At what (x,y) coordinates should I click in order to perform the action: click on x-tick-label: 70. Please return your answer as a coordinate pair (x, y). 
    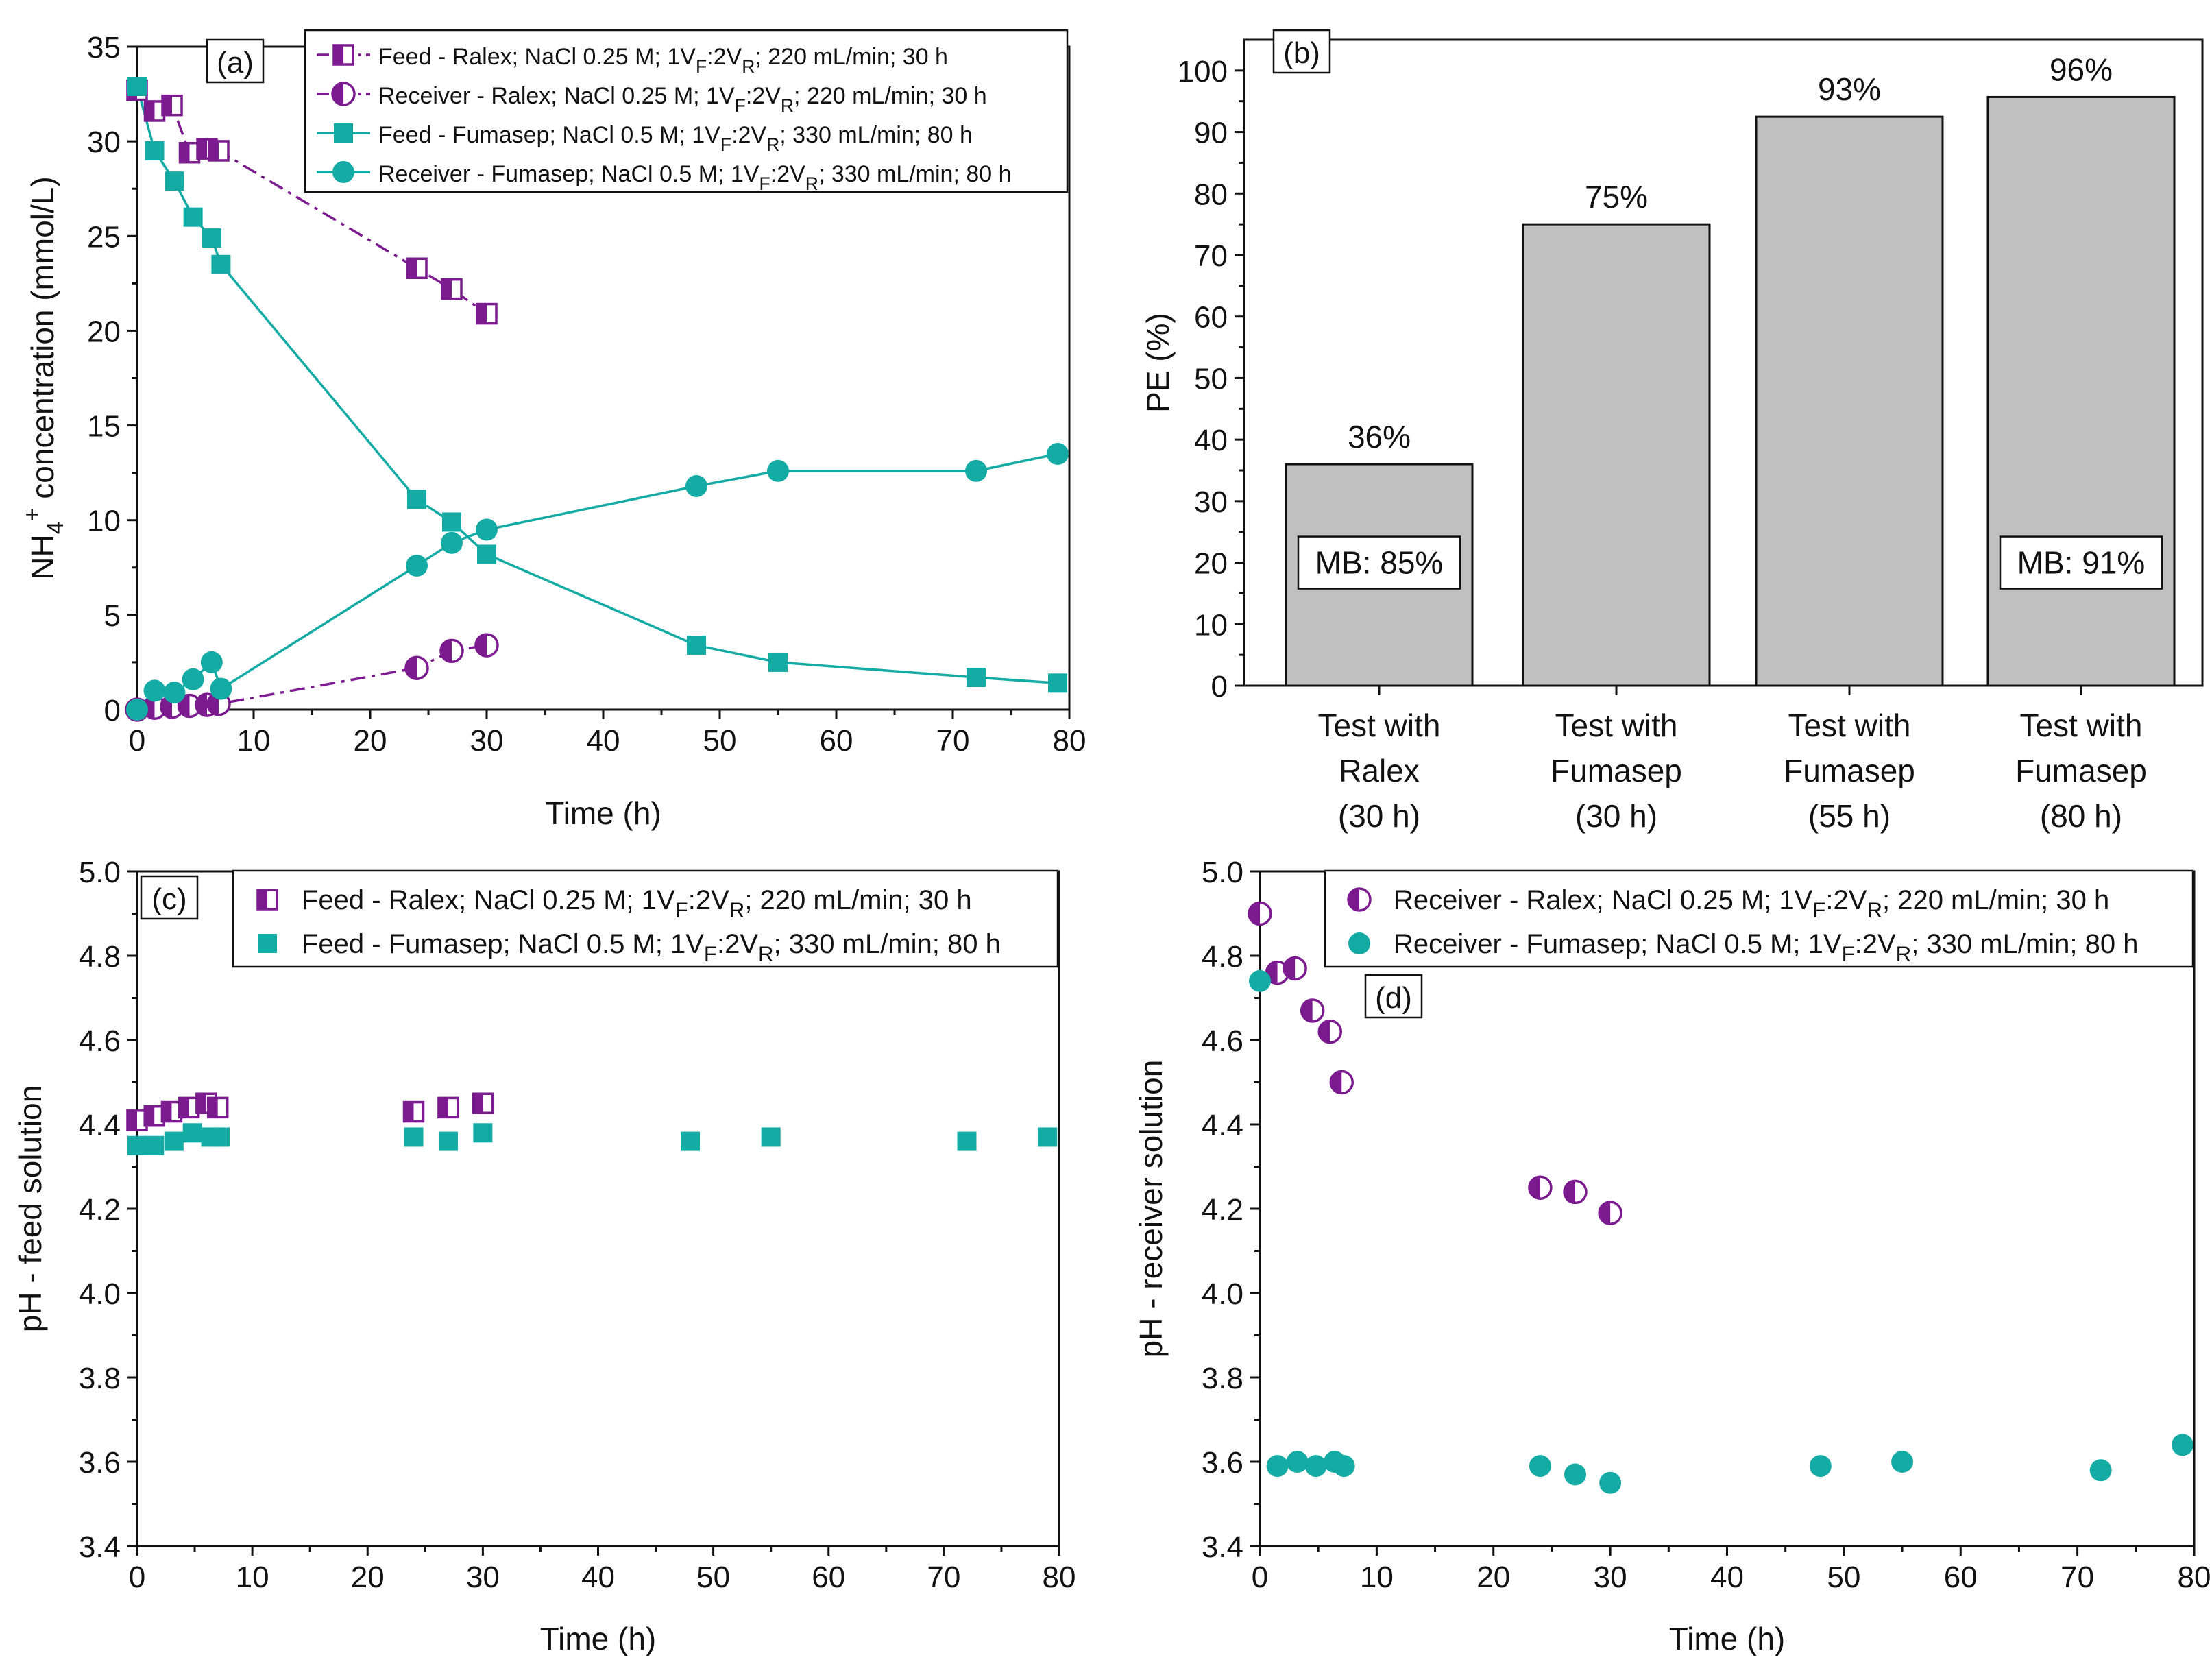
    Looking at the image, I should click on (943, 1577).